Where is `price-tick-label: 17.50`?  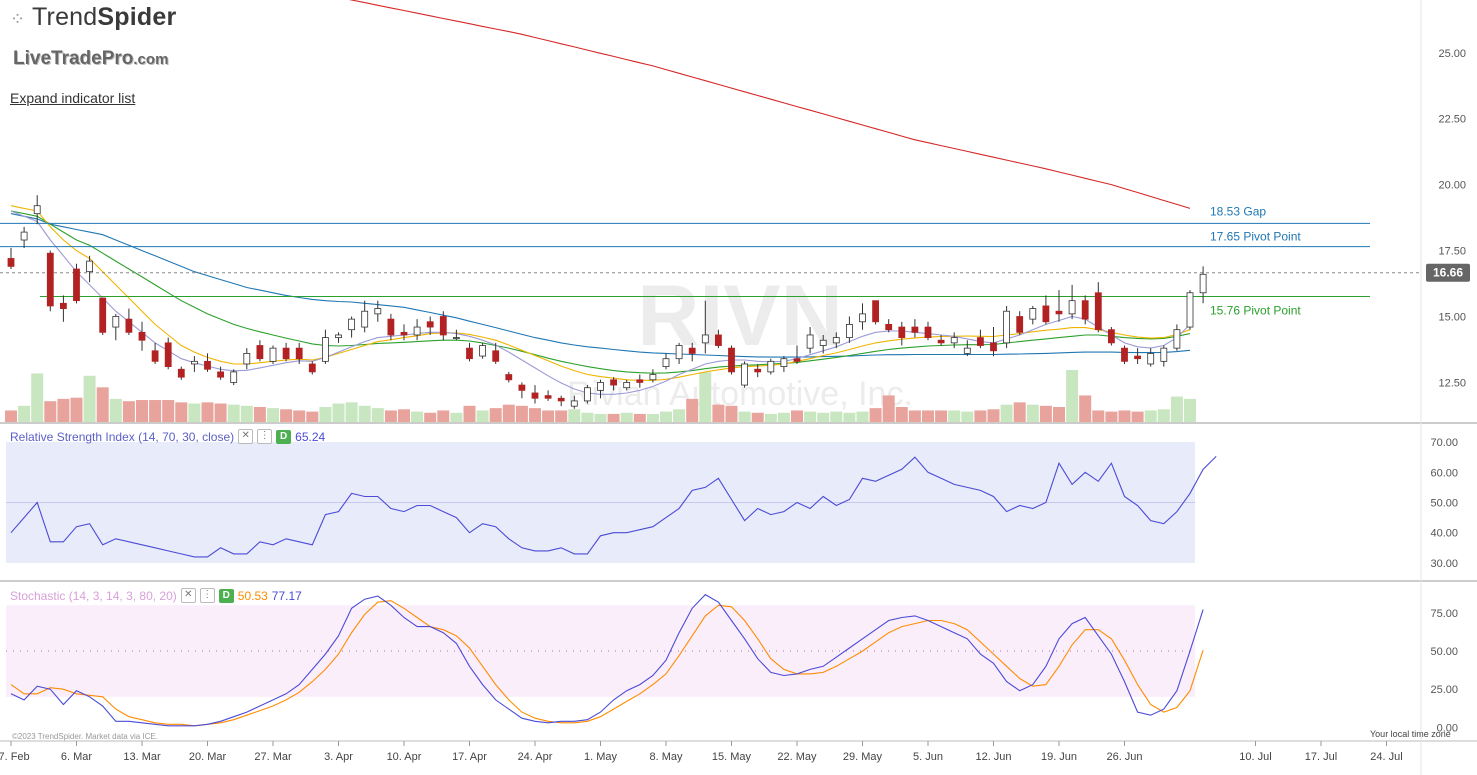
price-tick-label: 17.50 is located at coordinates (1452, 252).